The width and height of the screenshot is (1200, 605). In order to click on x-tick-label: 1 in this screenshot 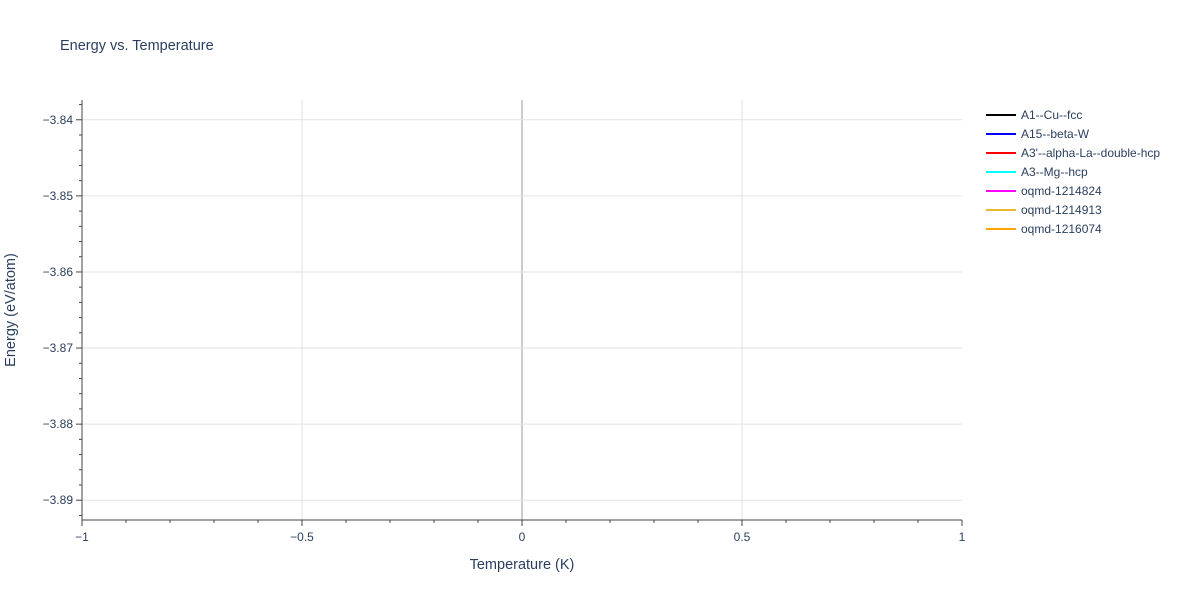, I will do `click(962, 537)`.